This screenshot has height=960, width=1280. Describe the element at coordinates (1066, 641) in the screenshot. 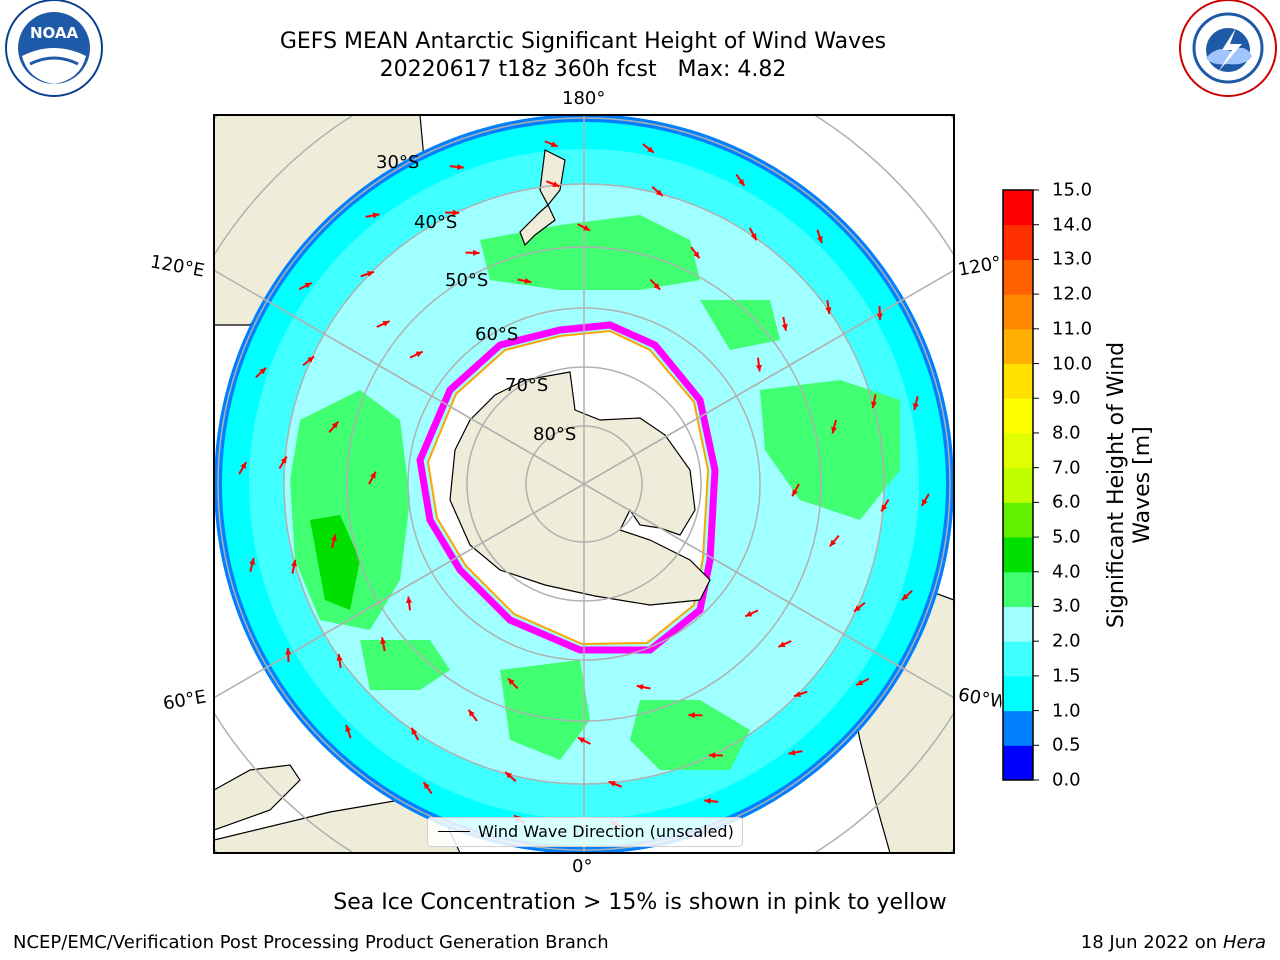

I see `colorbar-tick-label: 2.0` at that location.